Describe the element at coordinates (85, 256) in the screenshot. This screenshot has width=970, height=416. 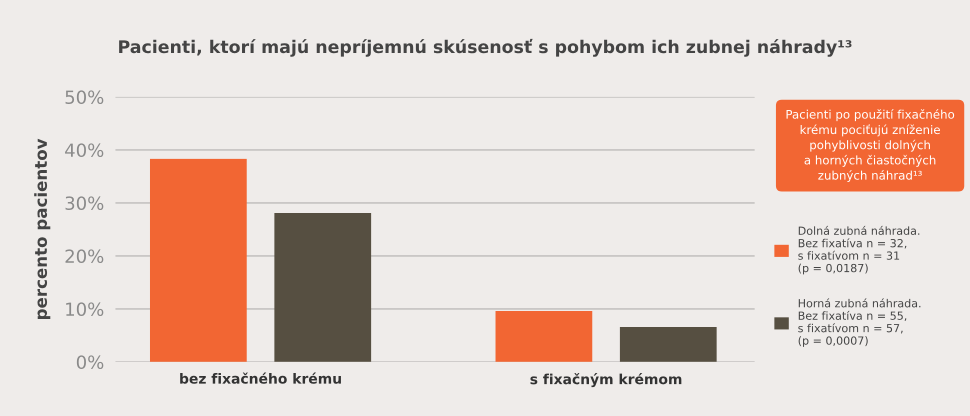
I see `y-tick-label: 20%` at that location.